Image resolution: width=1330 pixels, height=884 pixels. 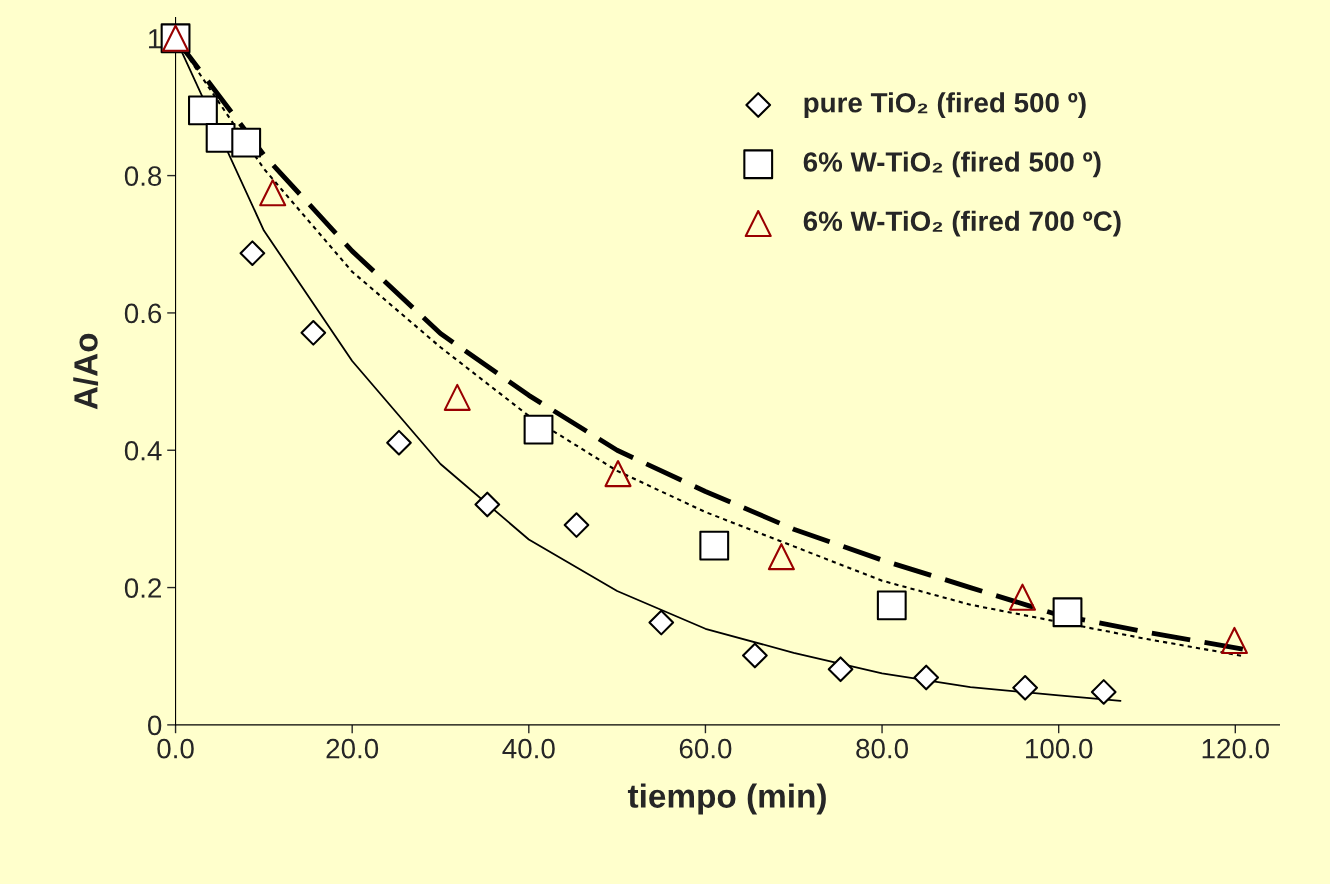 I want to click on y-tick-label: 0, so click(x=155, y=725).